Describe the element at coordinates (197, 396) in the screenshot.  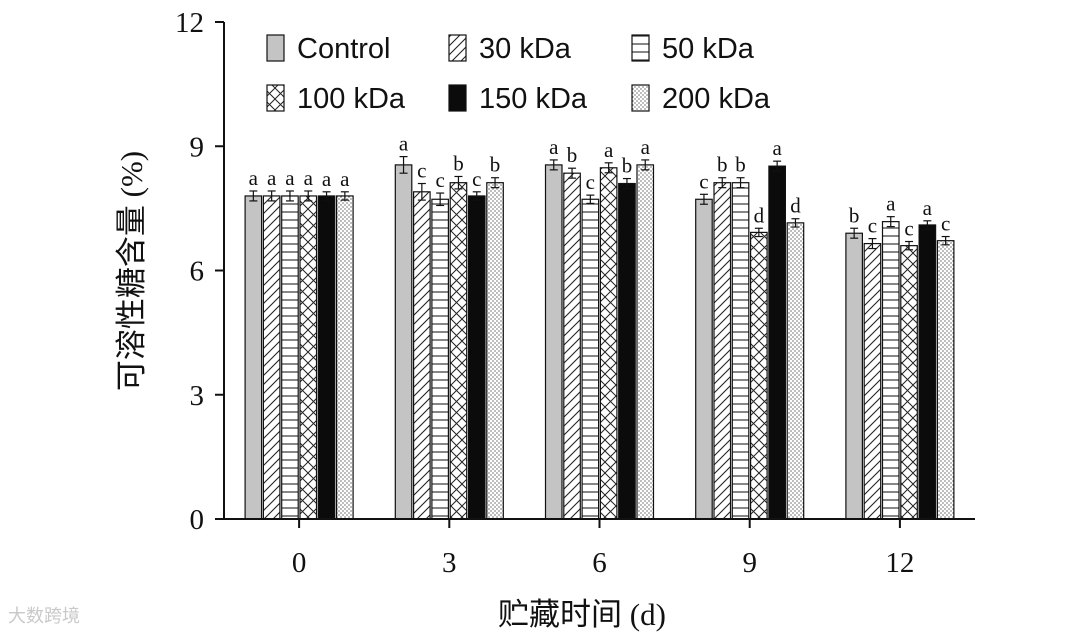
I see `y-tick-label: 3` at that location.